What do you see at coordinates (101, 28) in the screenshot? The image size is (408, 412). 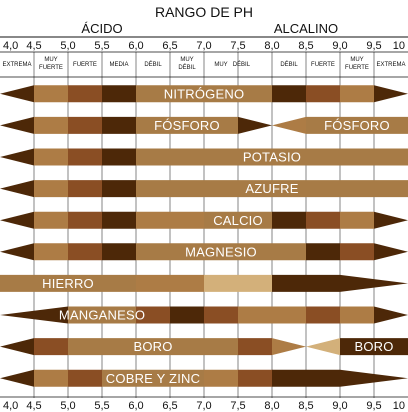 I see `acid-label: ÁCIDO` at bounding box center [101, 28].